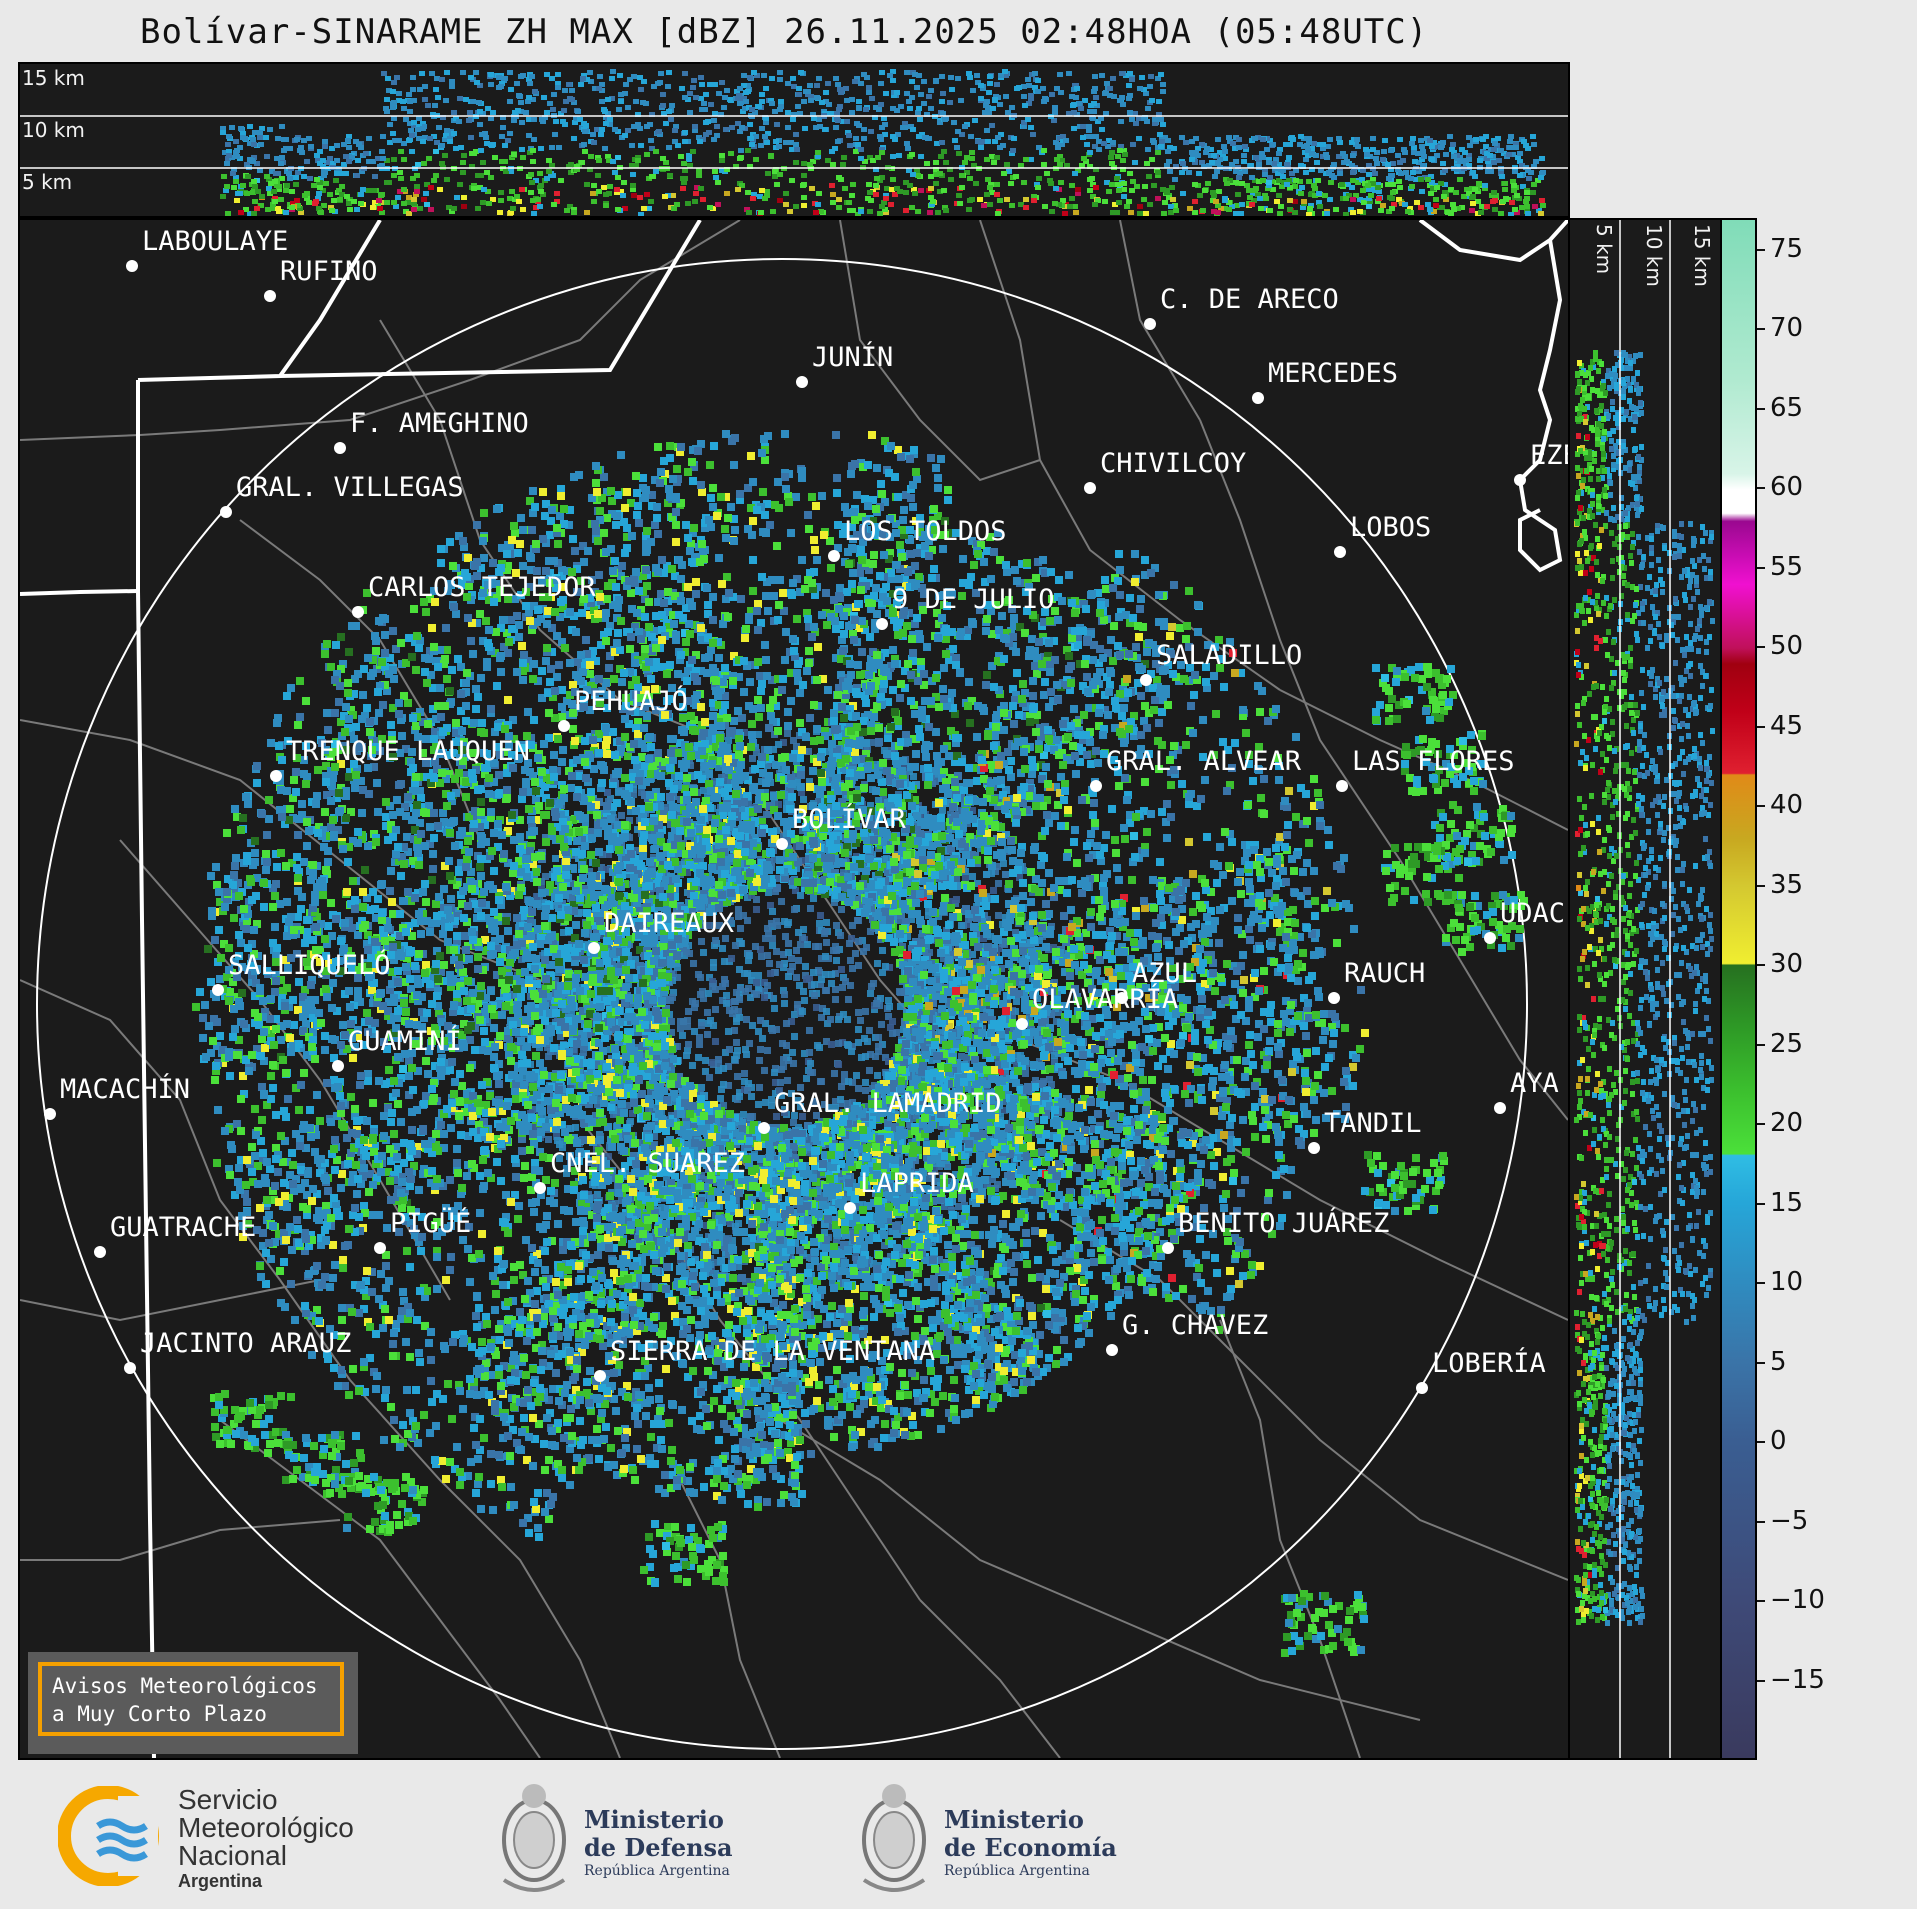 The width and height of the screenshot is (1917, 1909). I want to click on colorbar-tick-label: 75, so click(1786, 249).